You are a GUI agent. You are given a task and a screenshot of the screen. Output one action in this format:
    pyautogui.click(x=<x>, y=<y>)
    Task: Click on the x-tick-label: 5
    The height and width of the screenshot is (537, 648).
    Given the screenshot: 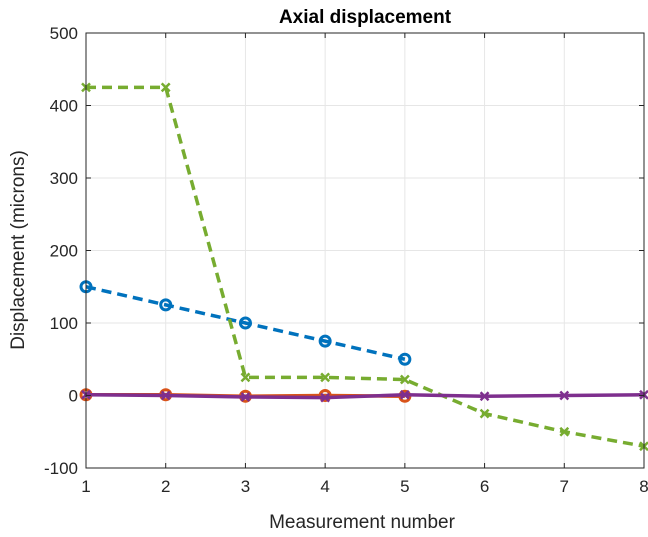 What is the action you would take?
    pyautogui.click(x=404, y=486)
    